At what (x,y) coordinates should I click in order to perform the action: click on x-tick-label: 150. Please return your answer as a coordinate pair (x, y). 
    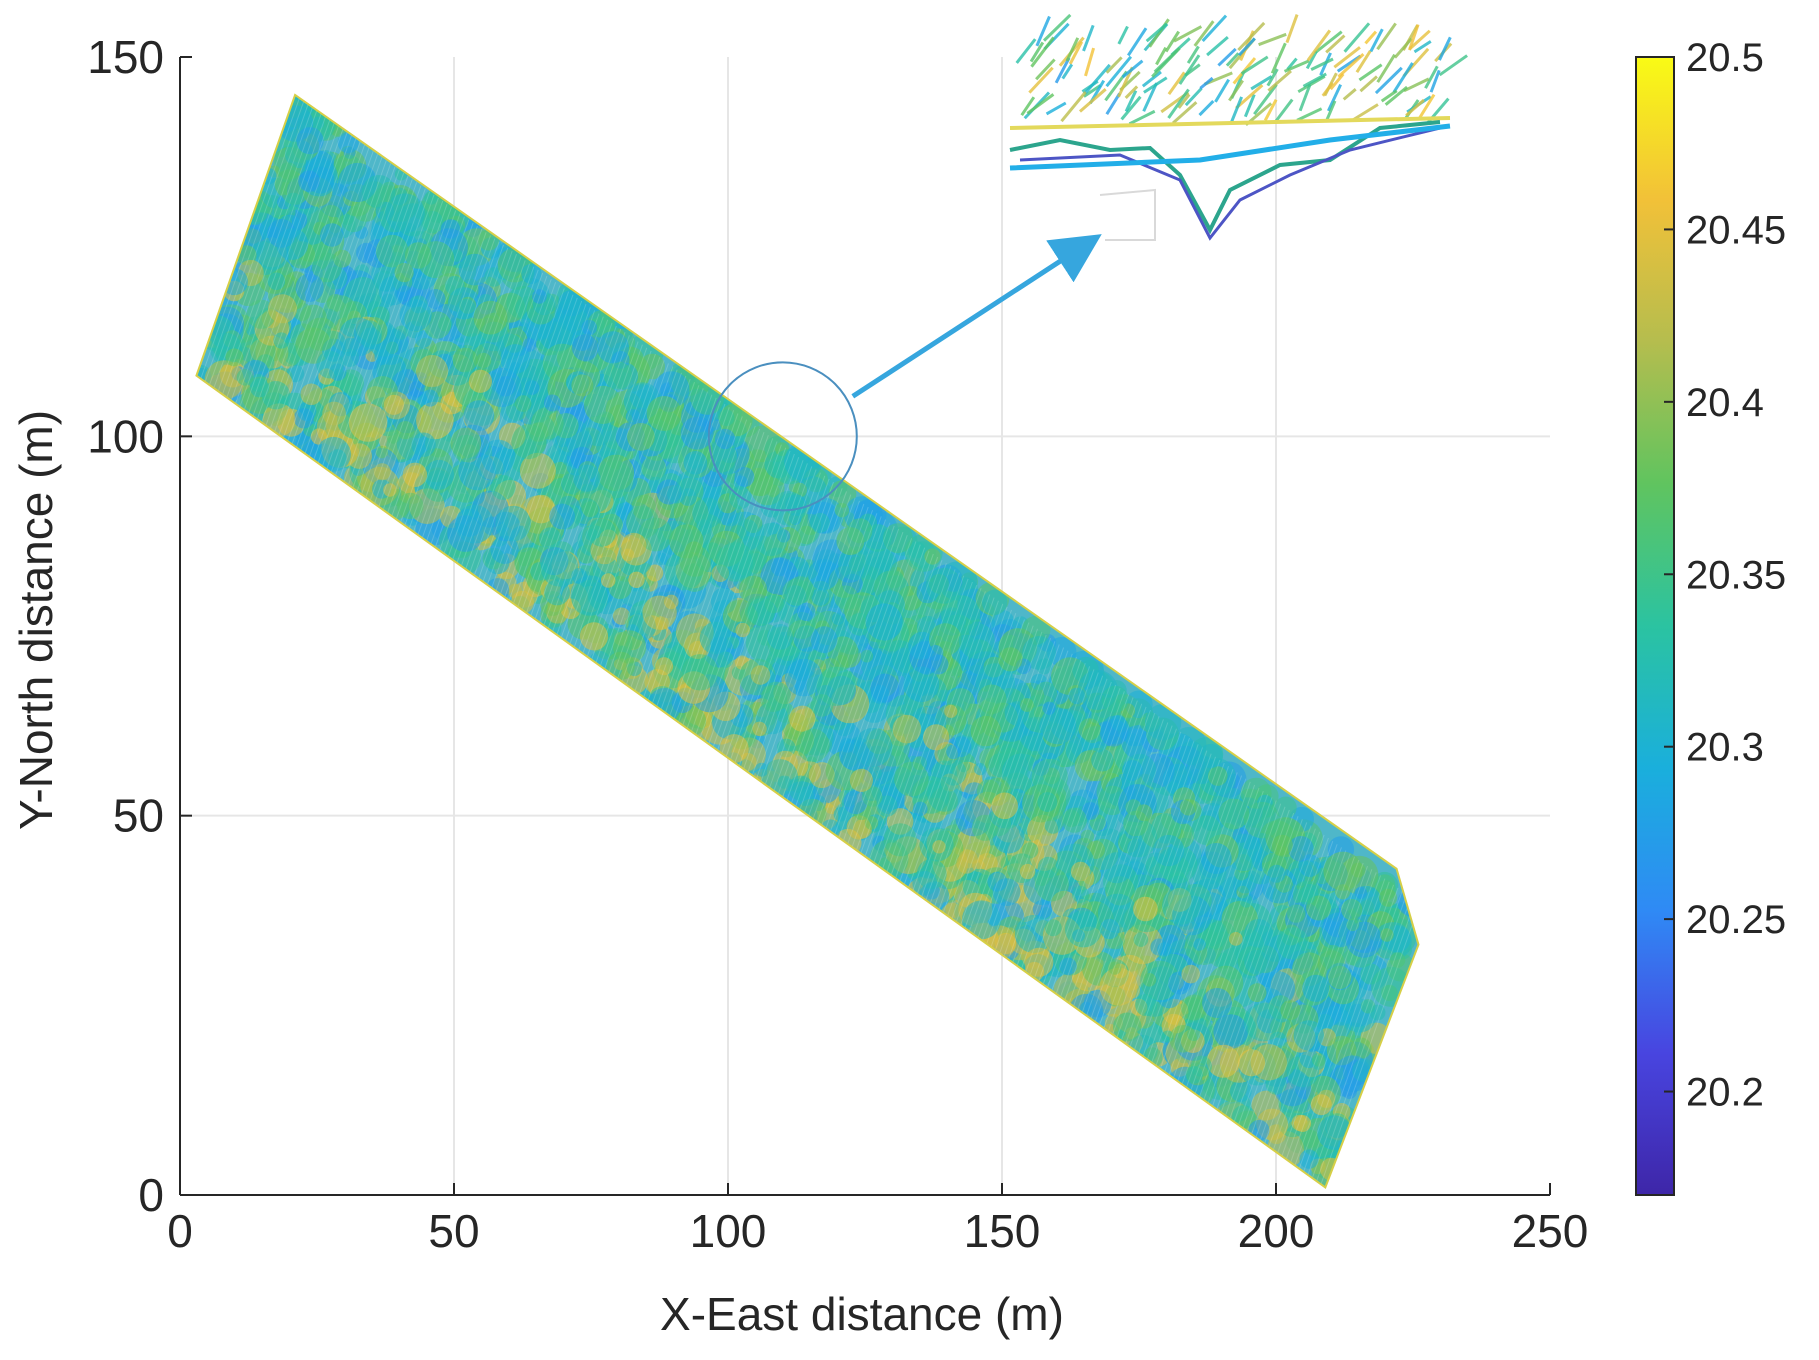
    Looking at the image, I should click on (1002, 1231).